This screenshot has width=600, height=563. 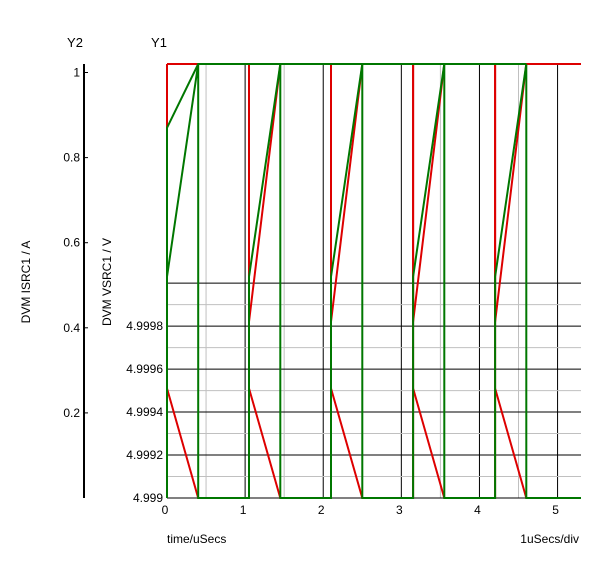 I want to click on y1-axis-label: DVM VSRC1 / V, so click(x=107, y=282).